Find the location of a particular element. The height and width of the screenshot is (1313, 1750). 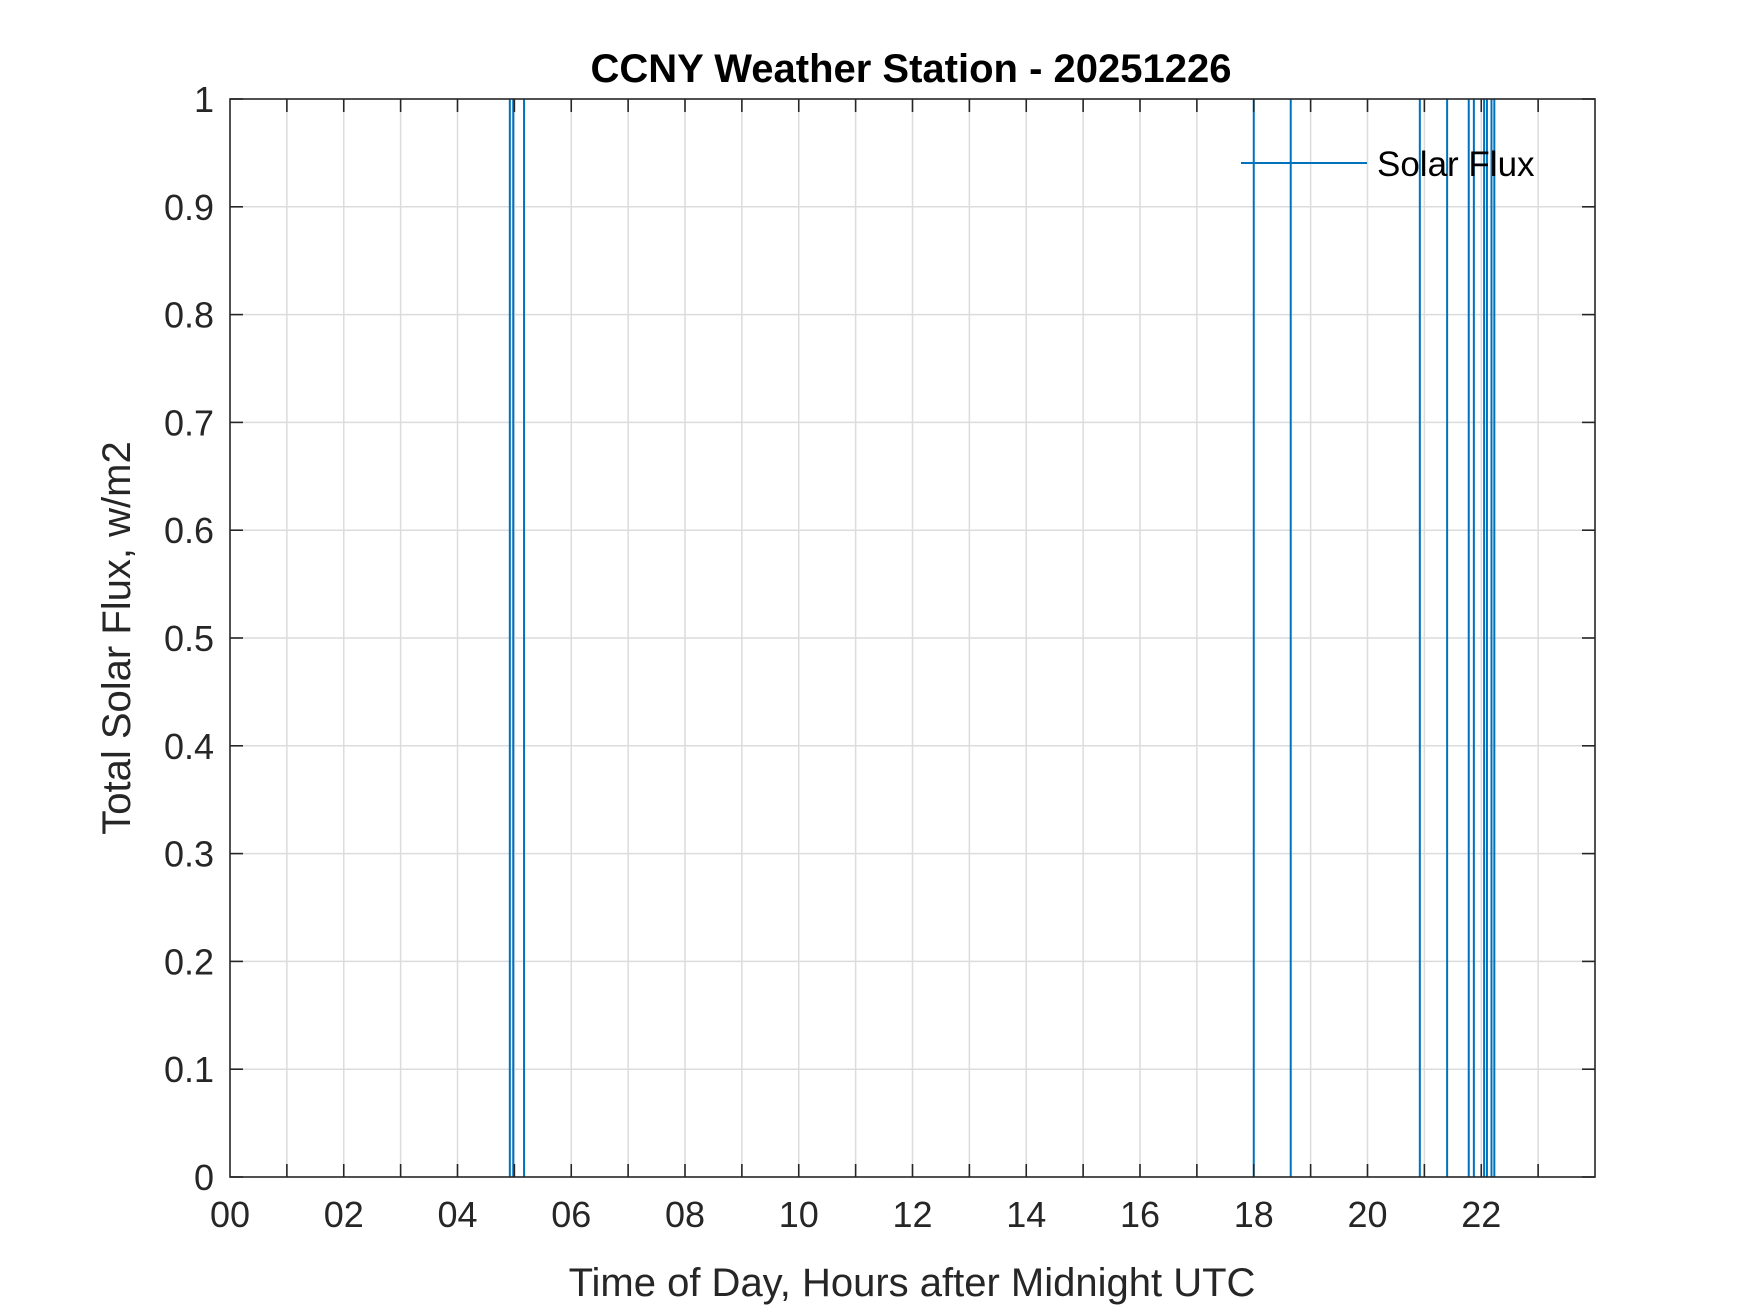

y-tick-label: 1 is located at coordinates (204, 99).